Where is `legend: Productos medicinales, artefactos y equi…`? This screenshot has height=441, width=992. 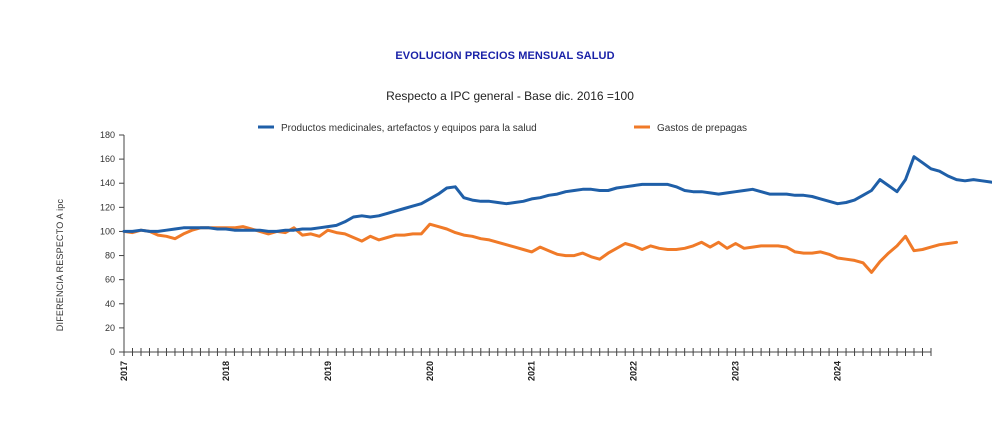
legend: Productos medicinales, artefactos y equi… is located at coordinates (502, 128).